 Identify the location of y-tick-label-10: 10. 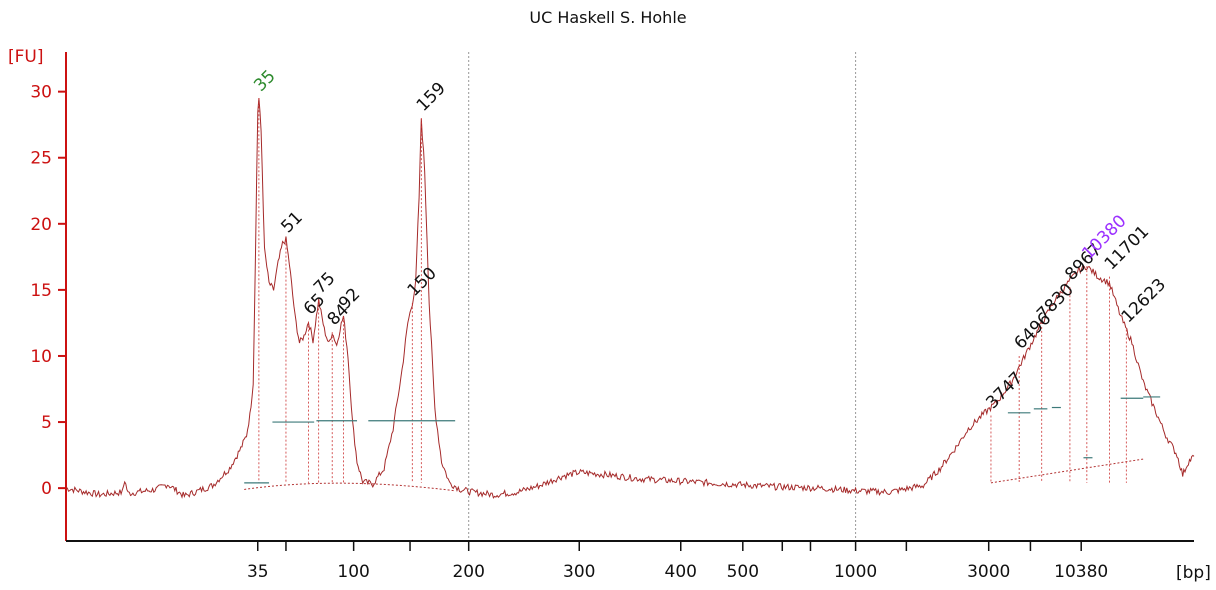
(41, 357).